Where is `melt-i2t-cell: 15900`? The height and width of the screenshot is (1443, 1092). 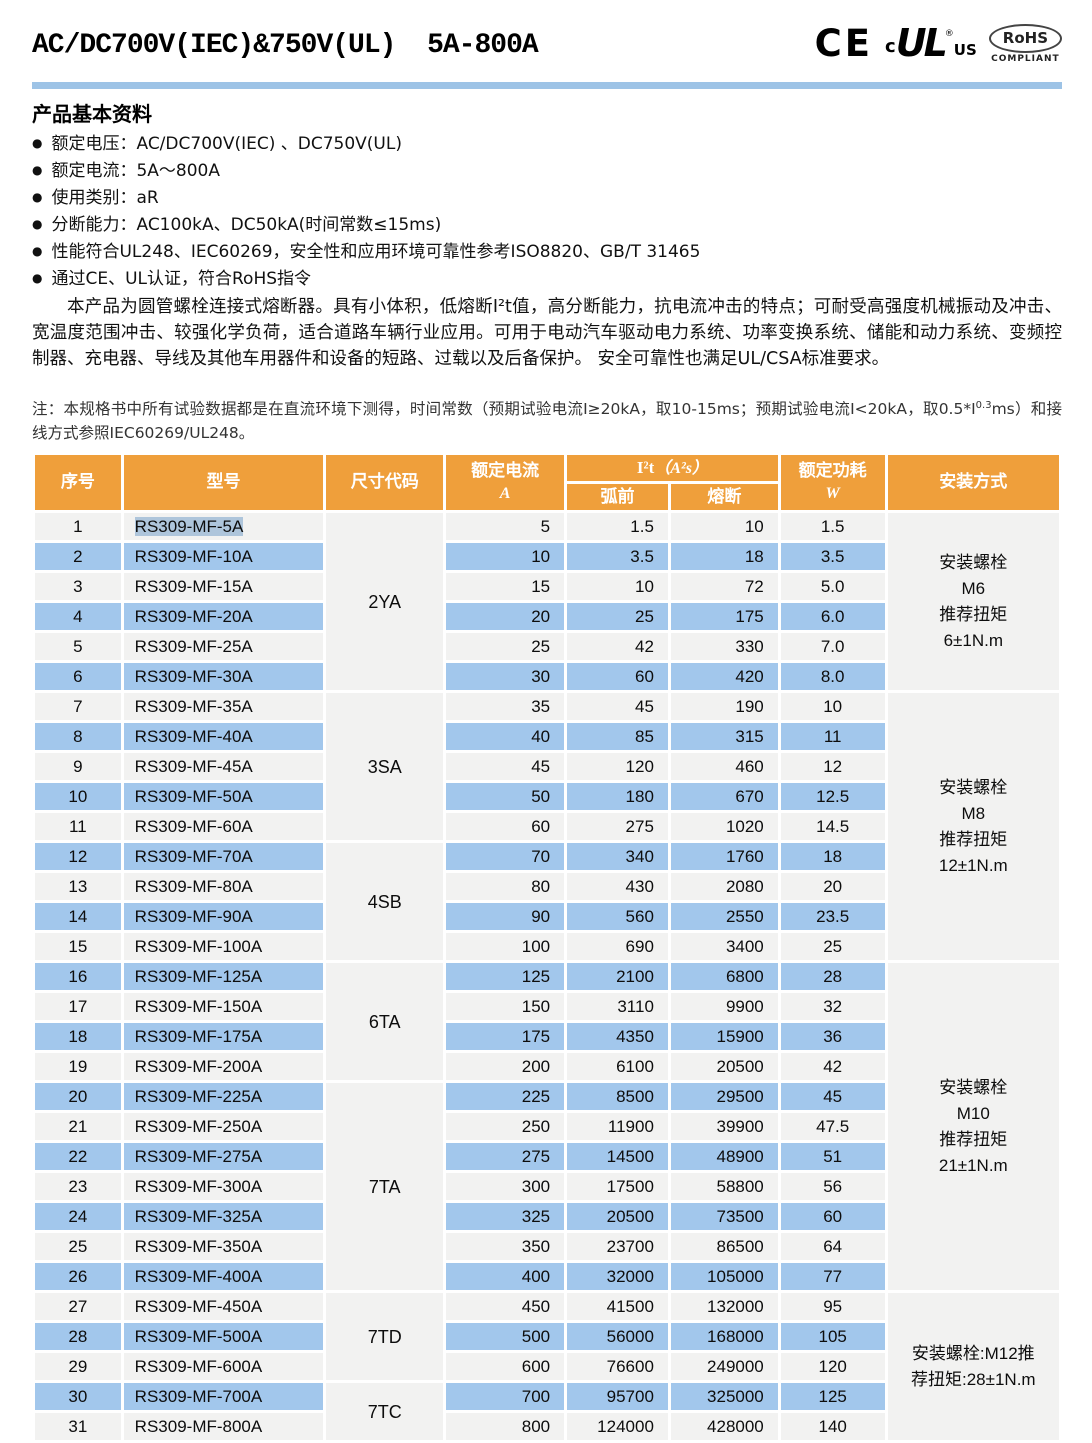
melt-i2t-cell: 15900 is located at coordinates (724, 1037).